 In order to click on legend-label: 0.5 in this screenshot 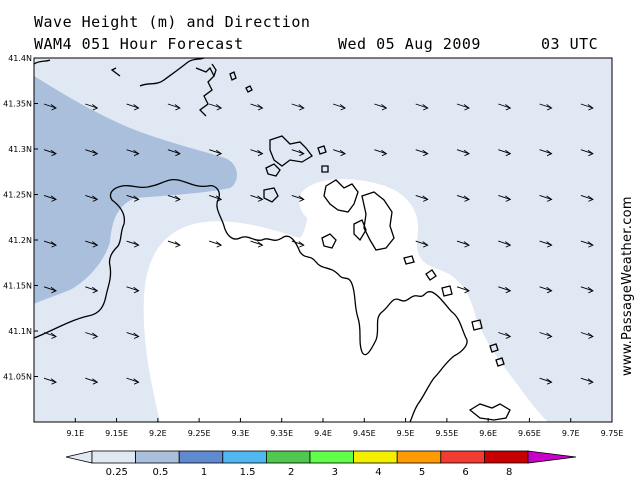, I will do `click(160, 472)`.